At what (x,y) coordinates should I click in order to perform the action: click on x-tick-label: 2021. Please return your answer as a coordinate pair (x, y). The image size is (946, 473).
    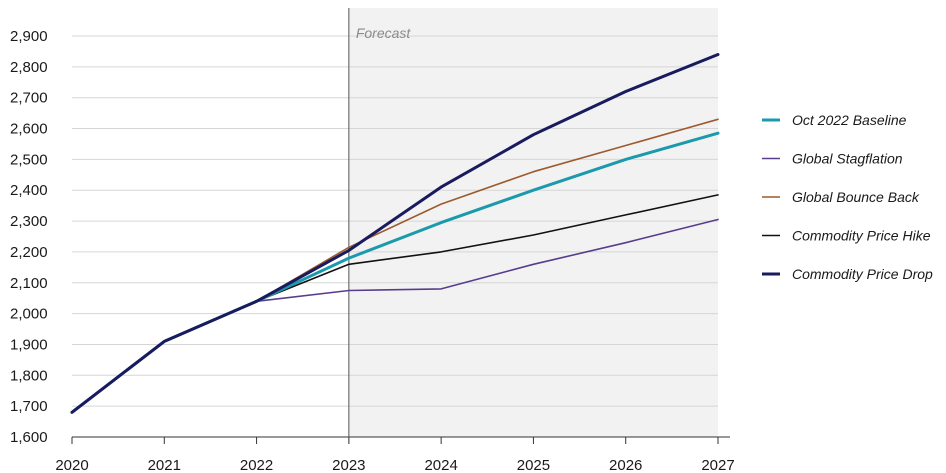
    Looking at the image, I should click on (164, 465).